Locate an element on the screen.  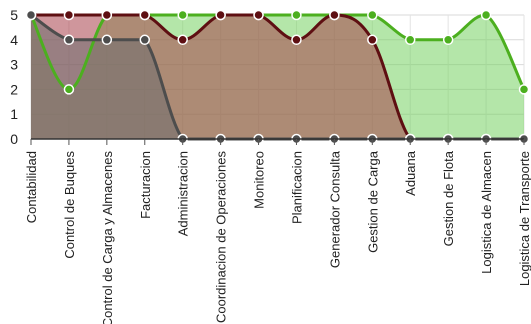
y-tick-label: 3 is located at coordinates (14, 65).